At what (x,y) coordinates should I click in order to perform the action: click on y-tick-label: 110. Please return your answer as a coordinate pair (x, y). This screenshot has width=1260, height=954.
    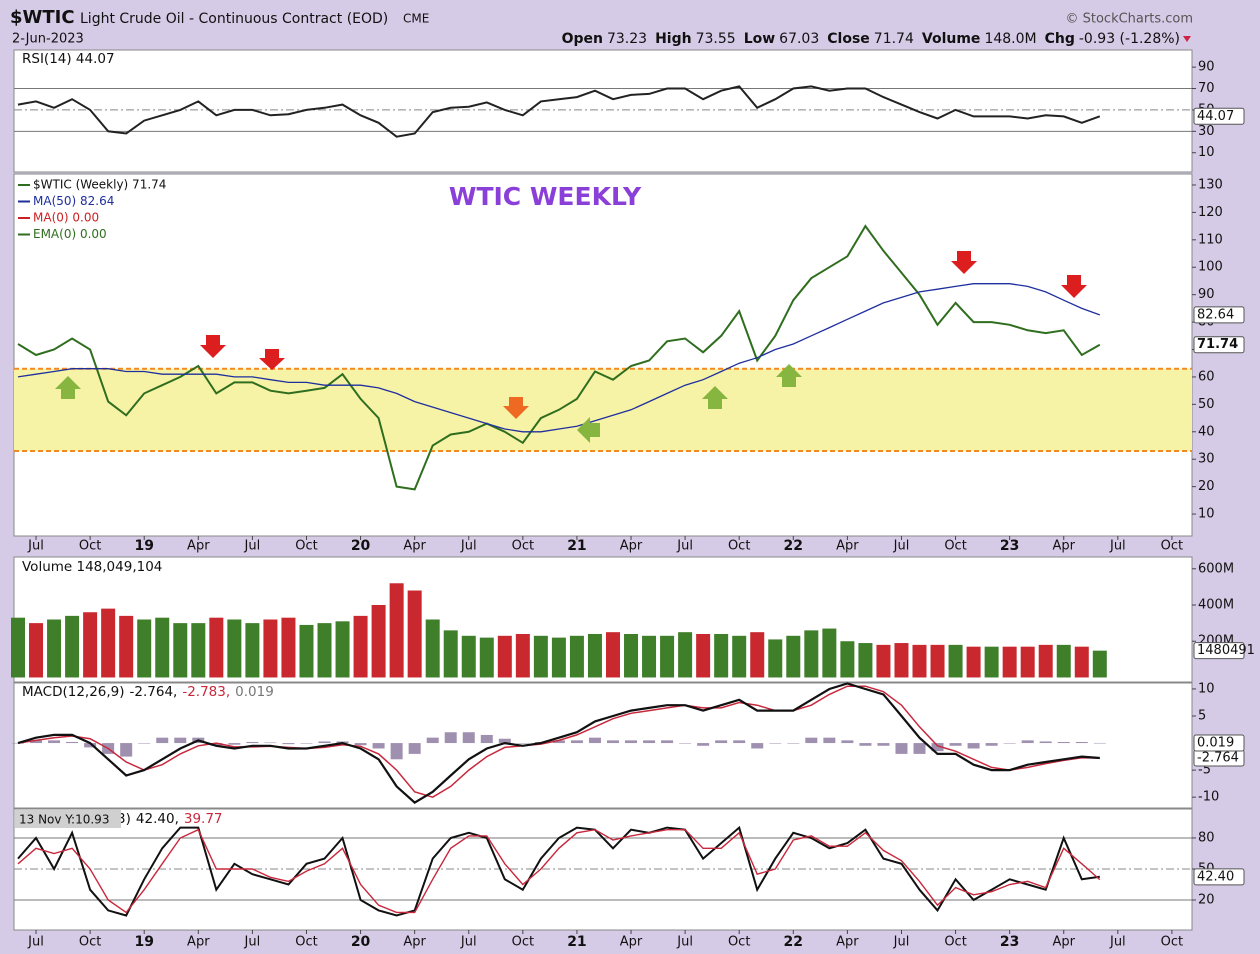
    Looking at the image, I should click on (1210, 239).